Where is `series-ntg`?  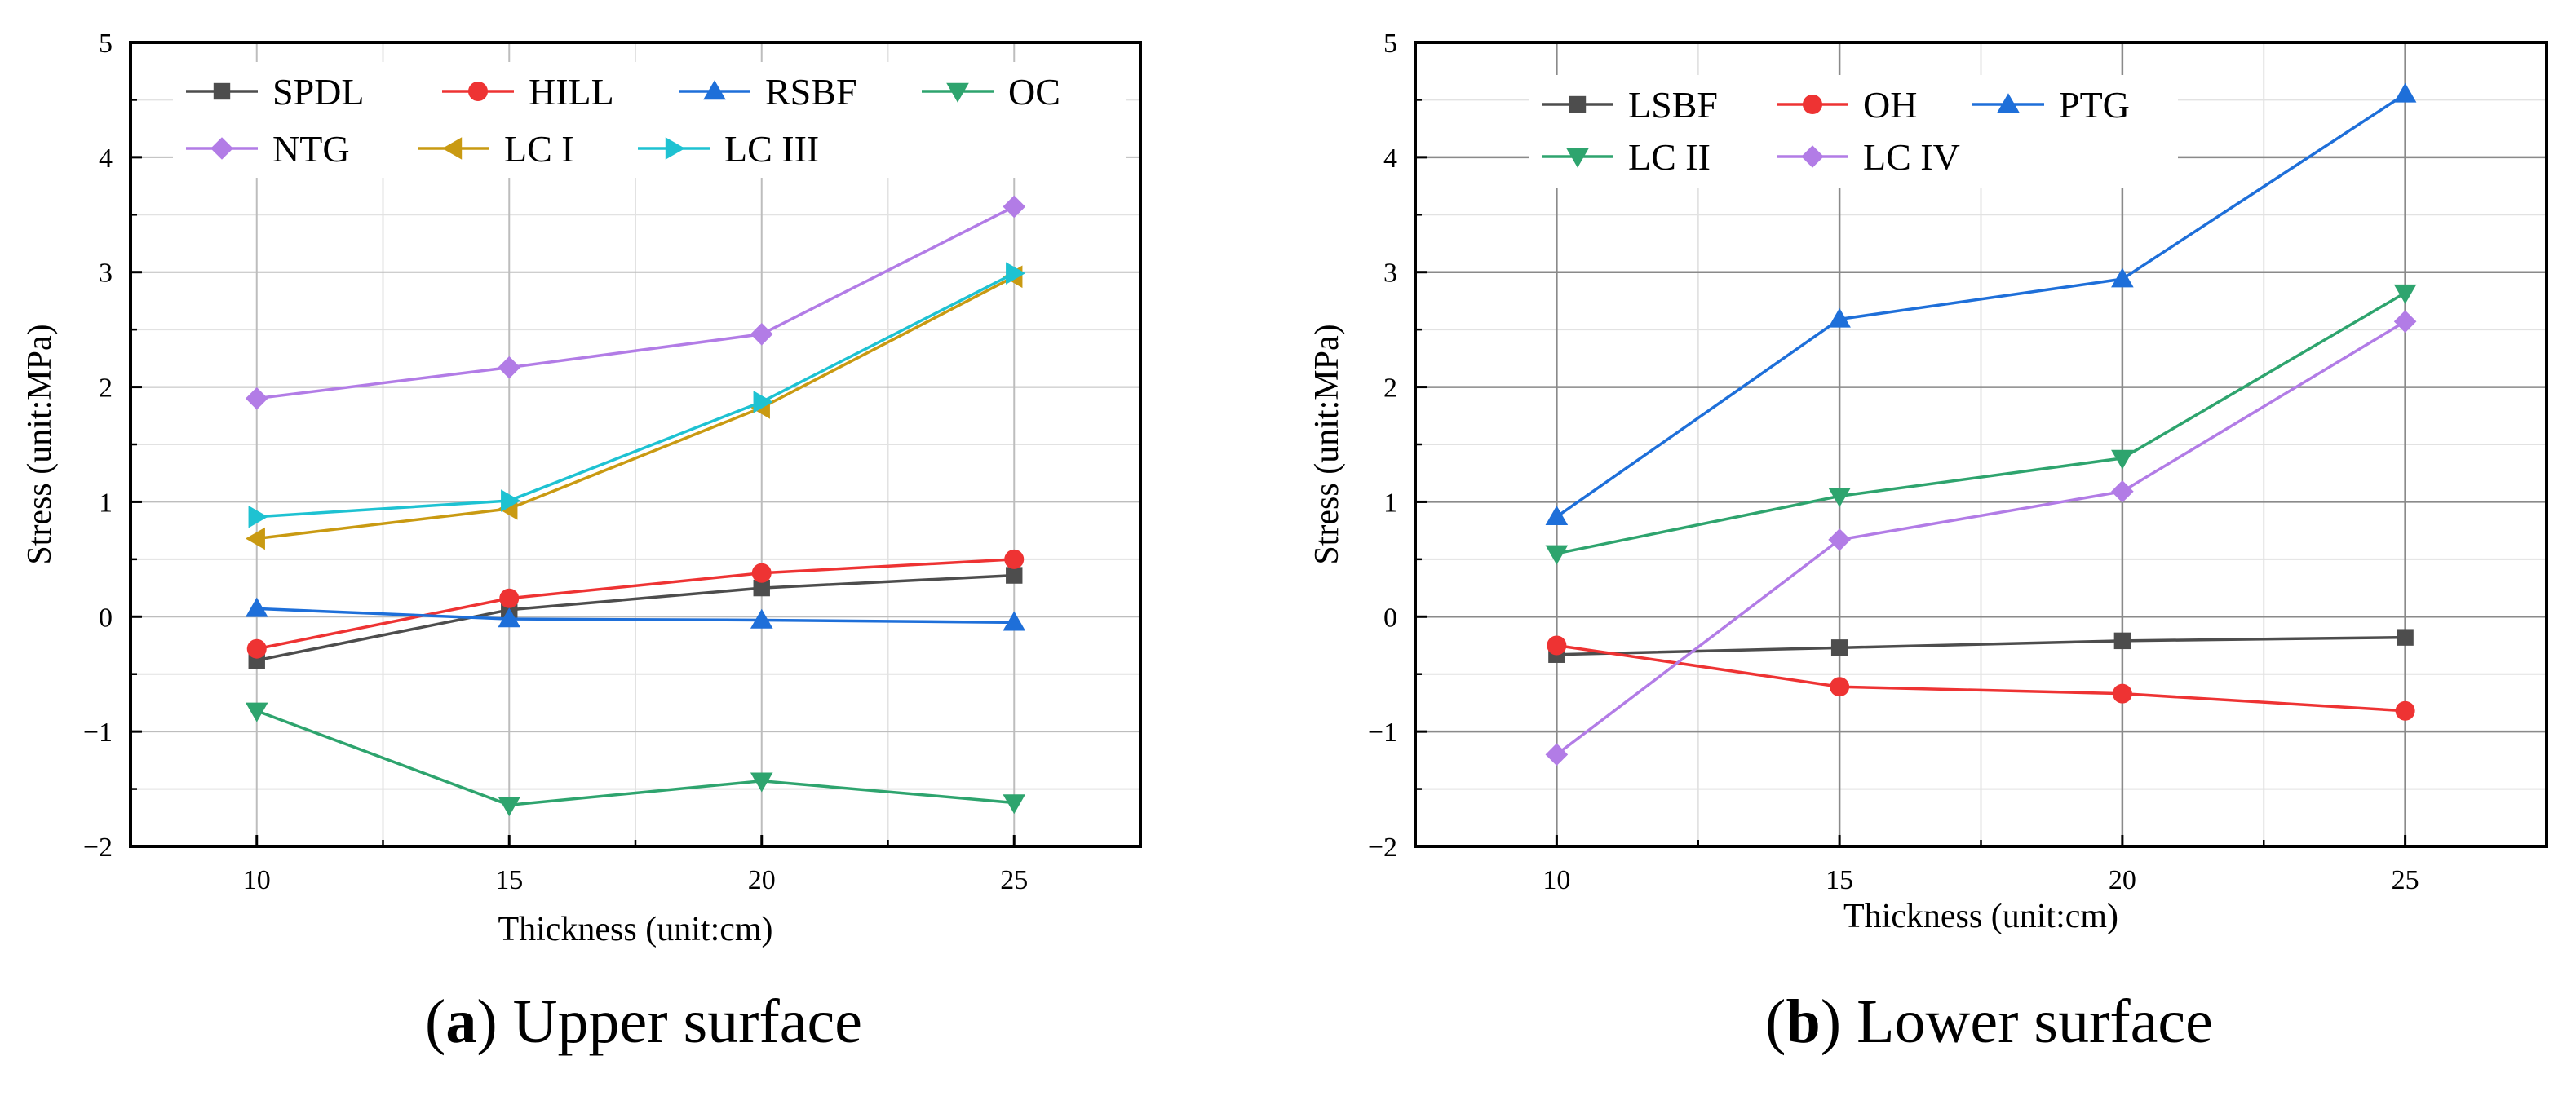 series-ntg is located at coordinates (635, 302).